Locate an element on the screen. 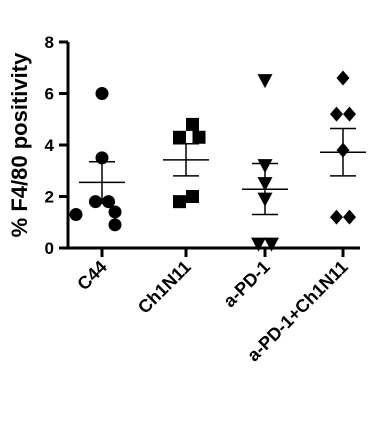 The image size is (375, 424). y-tick-label: 2 is located at coordinates (49, 197).